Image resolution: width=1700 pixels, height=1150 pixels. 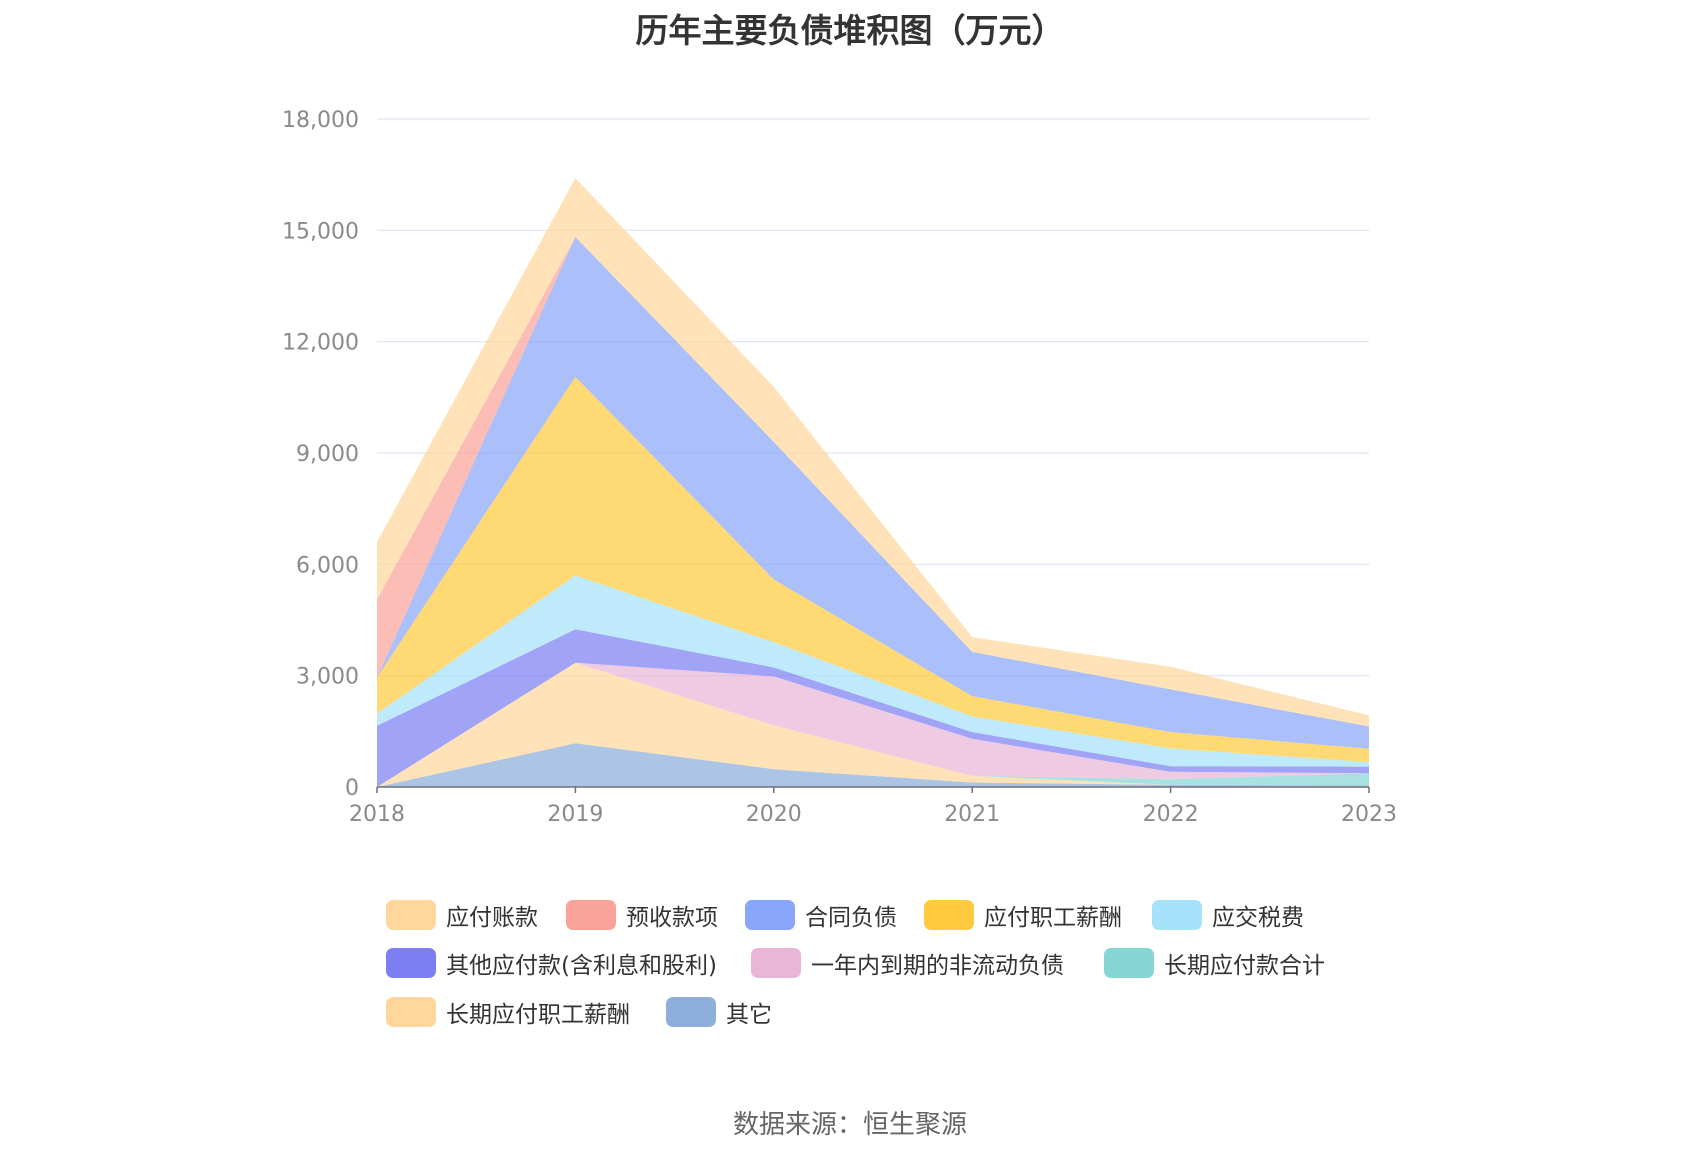 What do you see at coordinates (850, 30) in the screenshot?
I see `chart-title: 历年主要负债堆积图（万元）` at bounding box center [850, 30].